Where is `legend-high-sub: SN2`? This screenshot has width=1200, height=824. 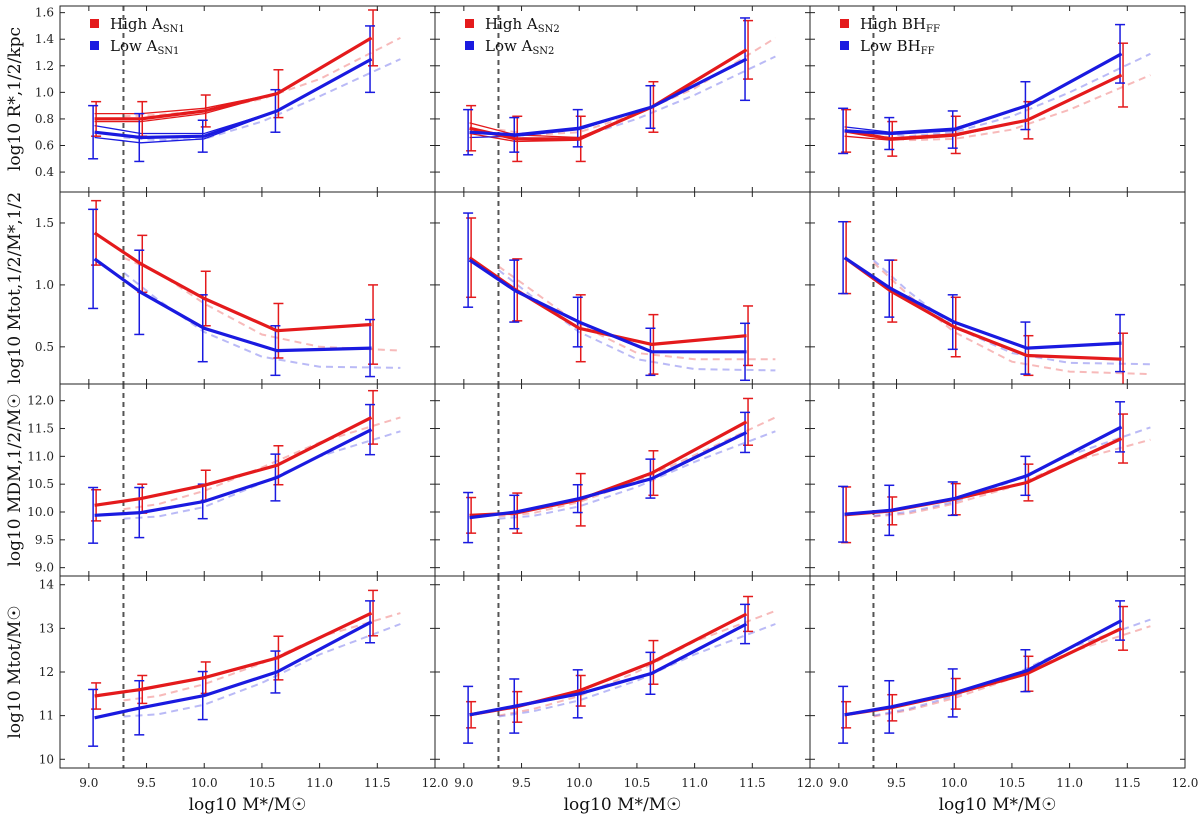
legend-high-sub: SN2 is located at coordinates (549, 29).